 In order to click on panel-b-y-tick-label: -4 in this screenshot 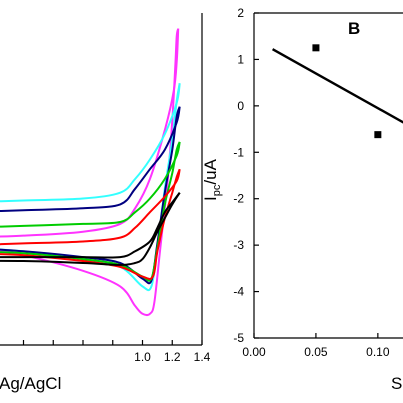, I will do `click(238, 292)`.